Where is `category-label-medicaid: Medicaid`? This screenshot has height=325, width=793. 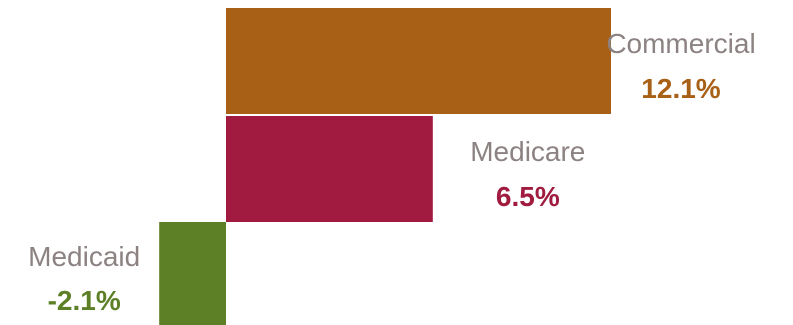 category-label-medicaid: Medicaid is located at coordinates (84, 256).